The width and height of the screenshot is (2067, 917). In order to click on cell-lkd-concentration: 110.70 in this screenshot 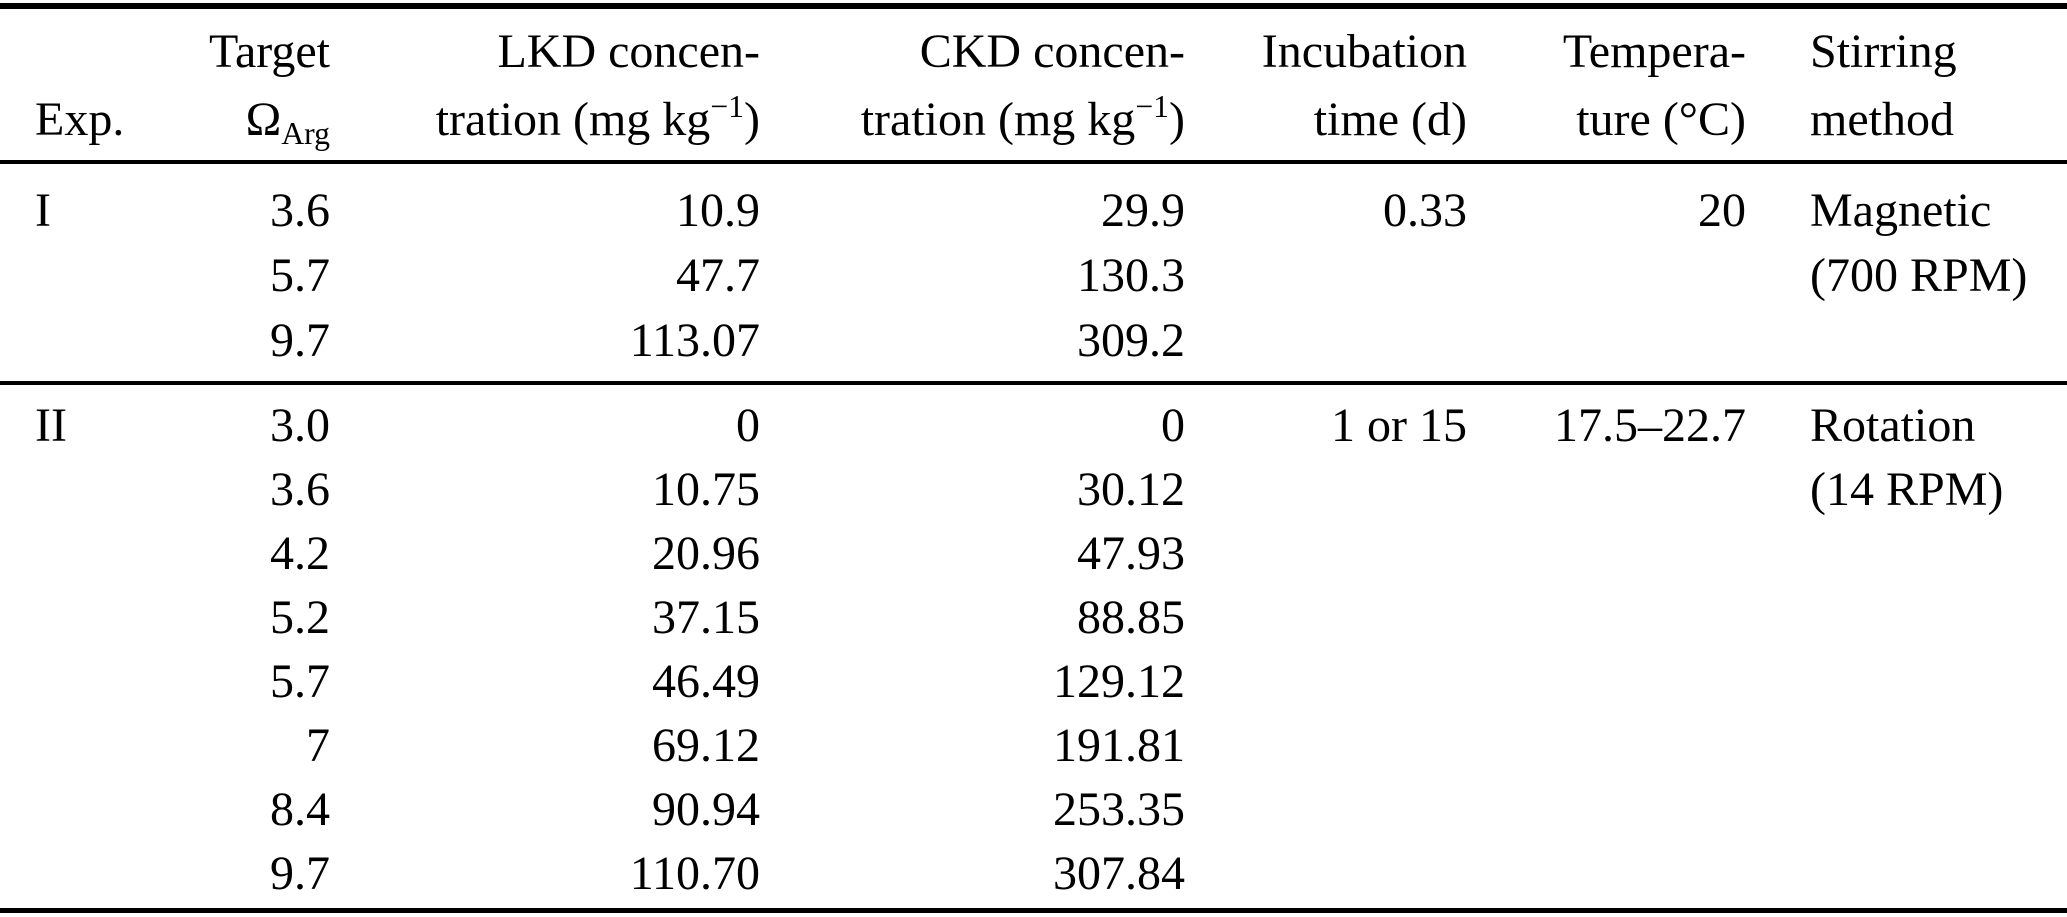, I will do `click(694, 873)`.